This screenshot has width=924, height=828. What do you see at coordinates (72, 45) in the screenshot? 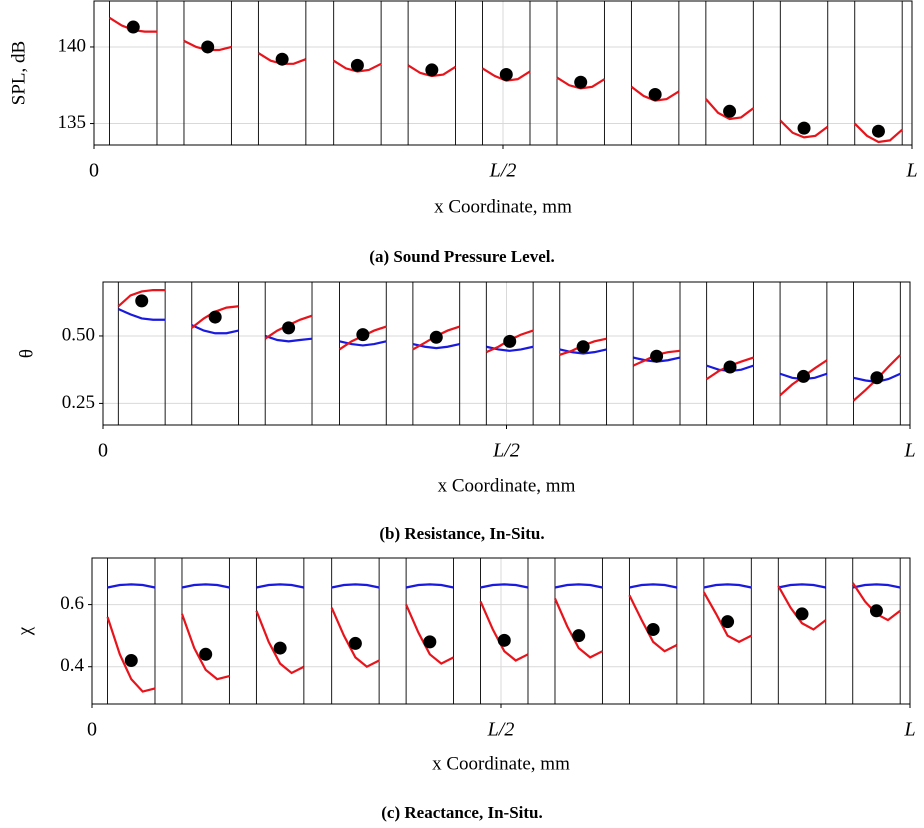
I see `y-tick-label: 140` at bounding box center [72, 45].